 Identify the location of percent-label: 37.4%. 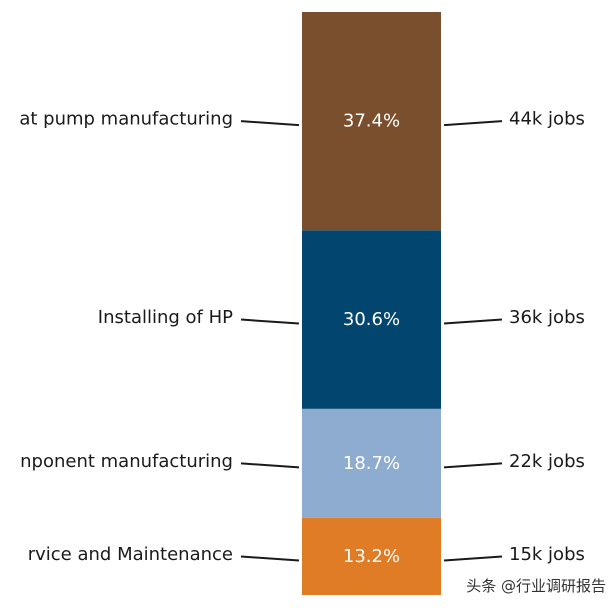
(371, 121).